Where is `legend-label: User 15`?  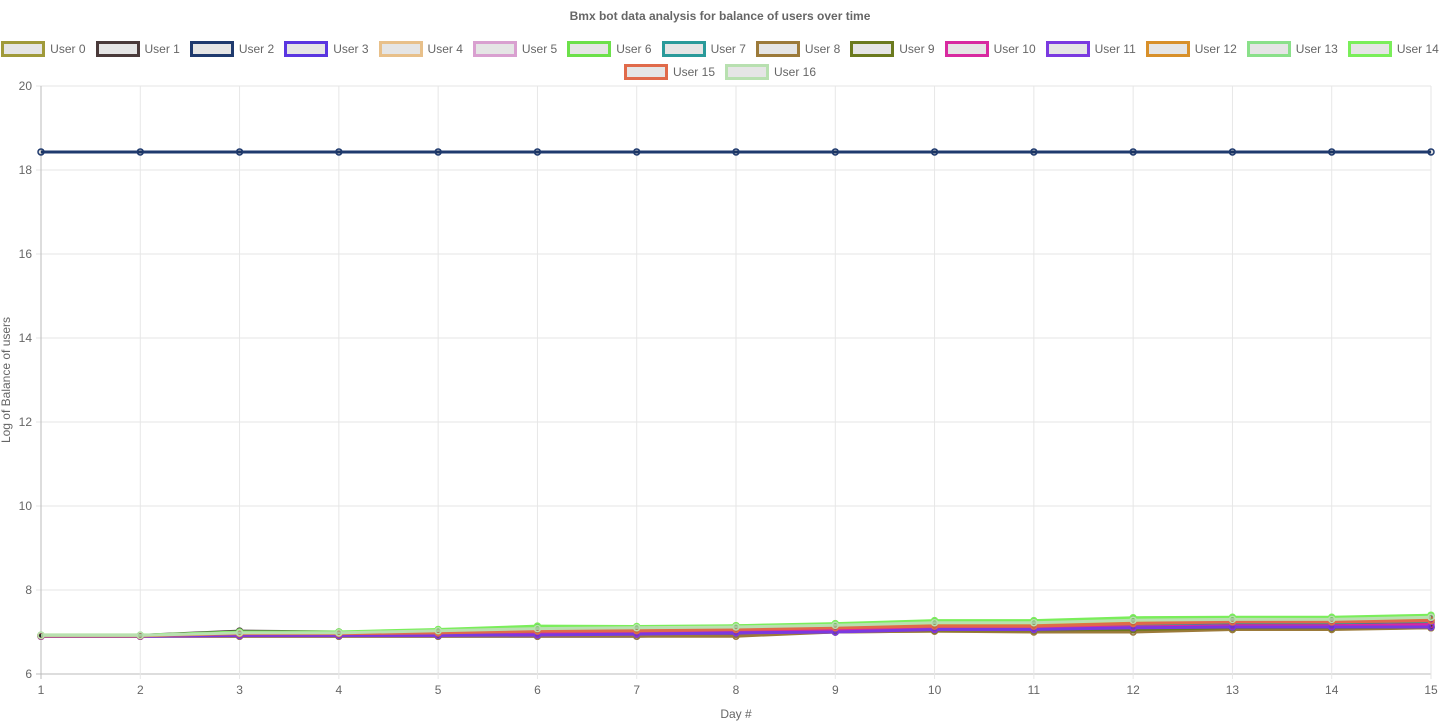
legend-label: User 15 is located at coordinates (693, 72).